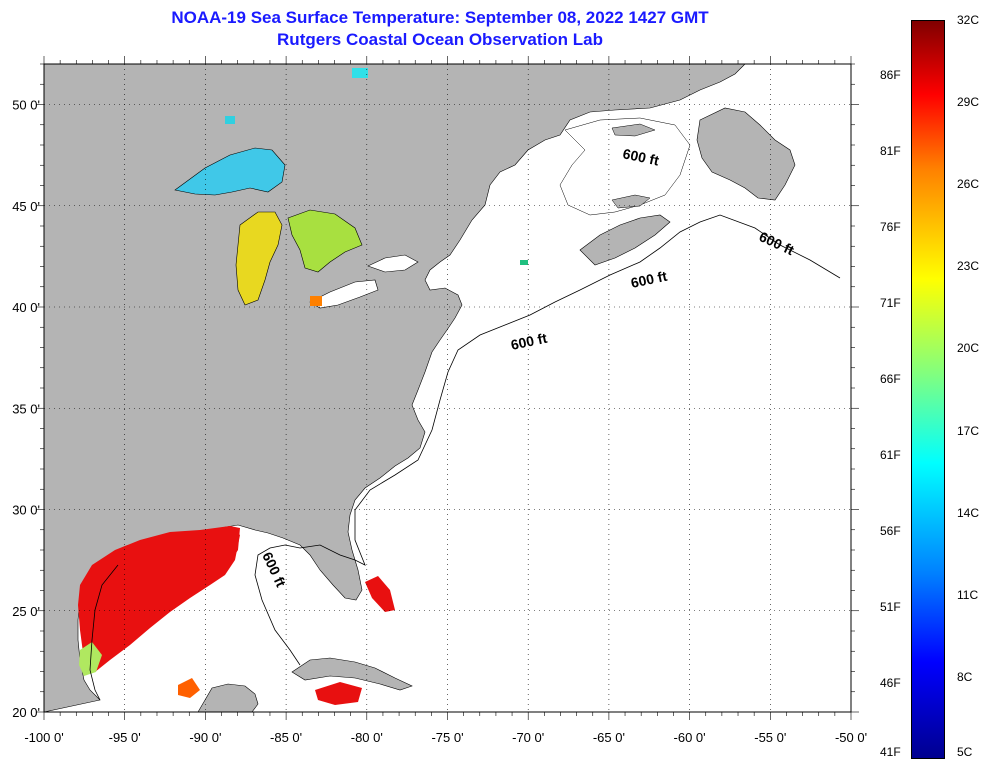 The height and width of the screenshot is (770, 984). I want to click on colorbar-celsius-label: 29C, so click(968, 102).